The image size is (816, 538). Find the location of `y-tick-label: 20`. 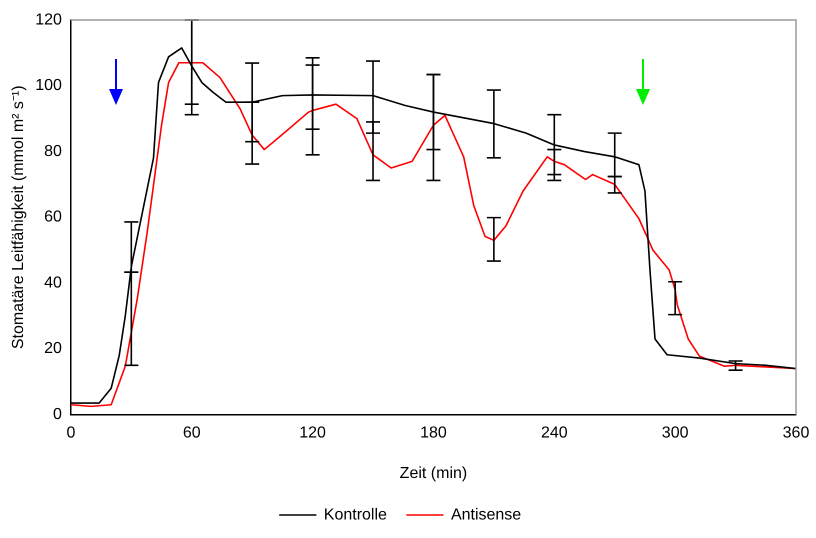

y-tick-label: 20 is located at coordinates (53, 349).